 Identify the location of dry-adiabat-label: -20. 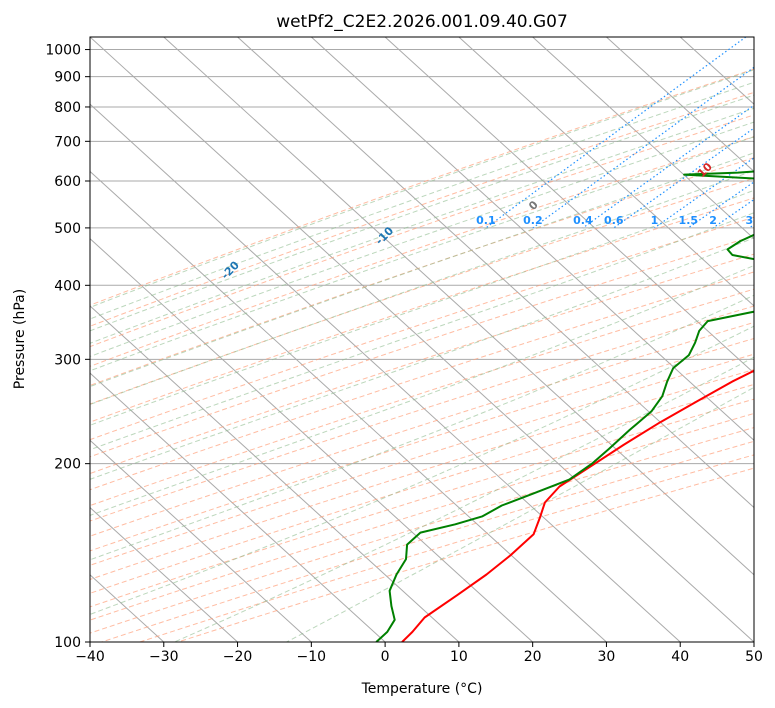
(230, 269).